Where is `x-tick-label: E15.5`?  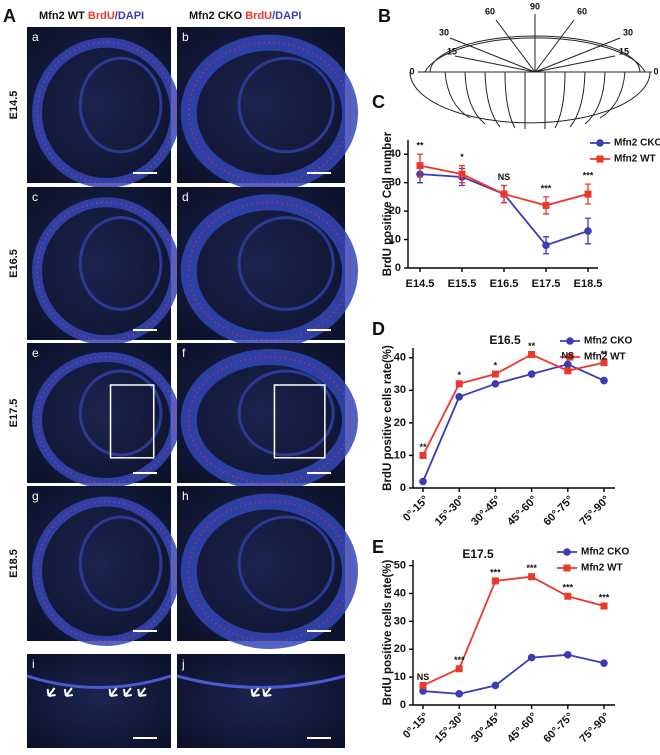
x-tick-label: E15.5 is located at coordinates (462, 284).